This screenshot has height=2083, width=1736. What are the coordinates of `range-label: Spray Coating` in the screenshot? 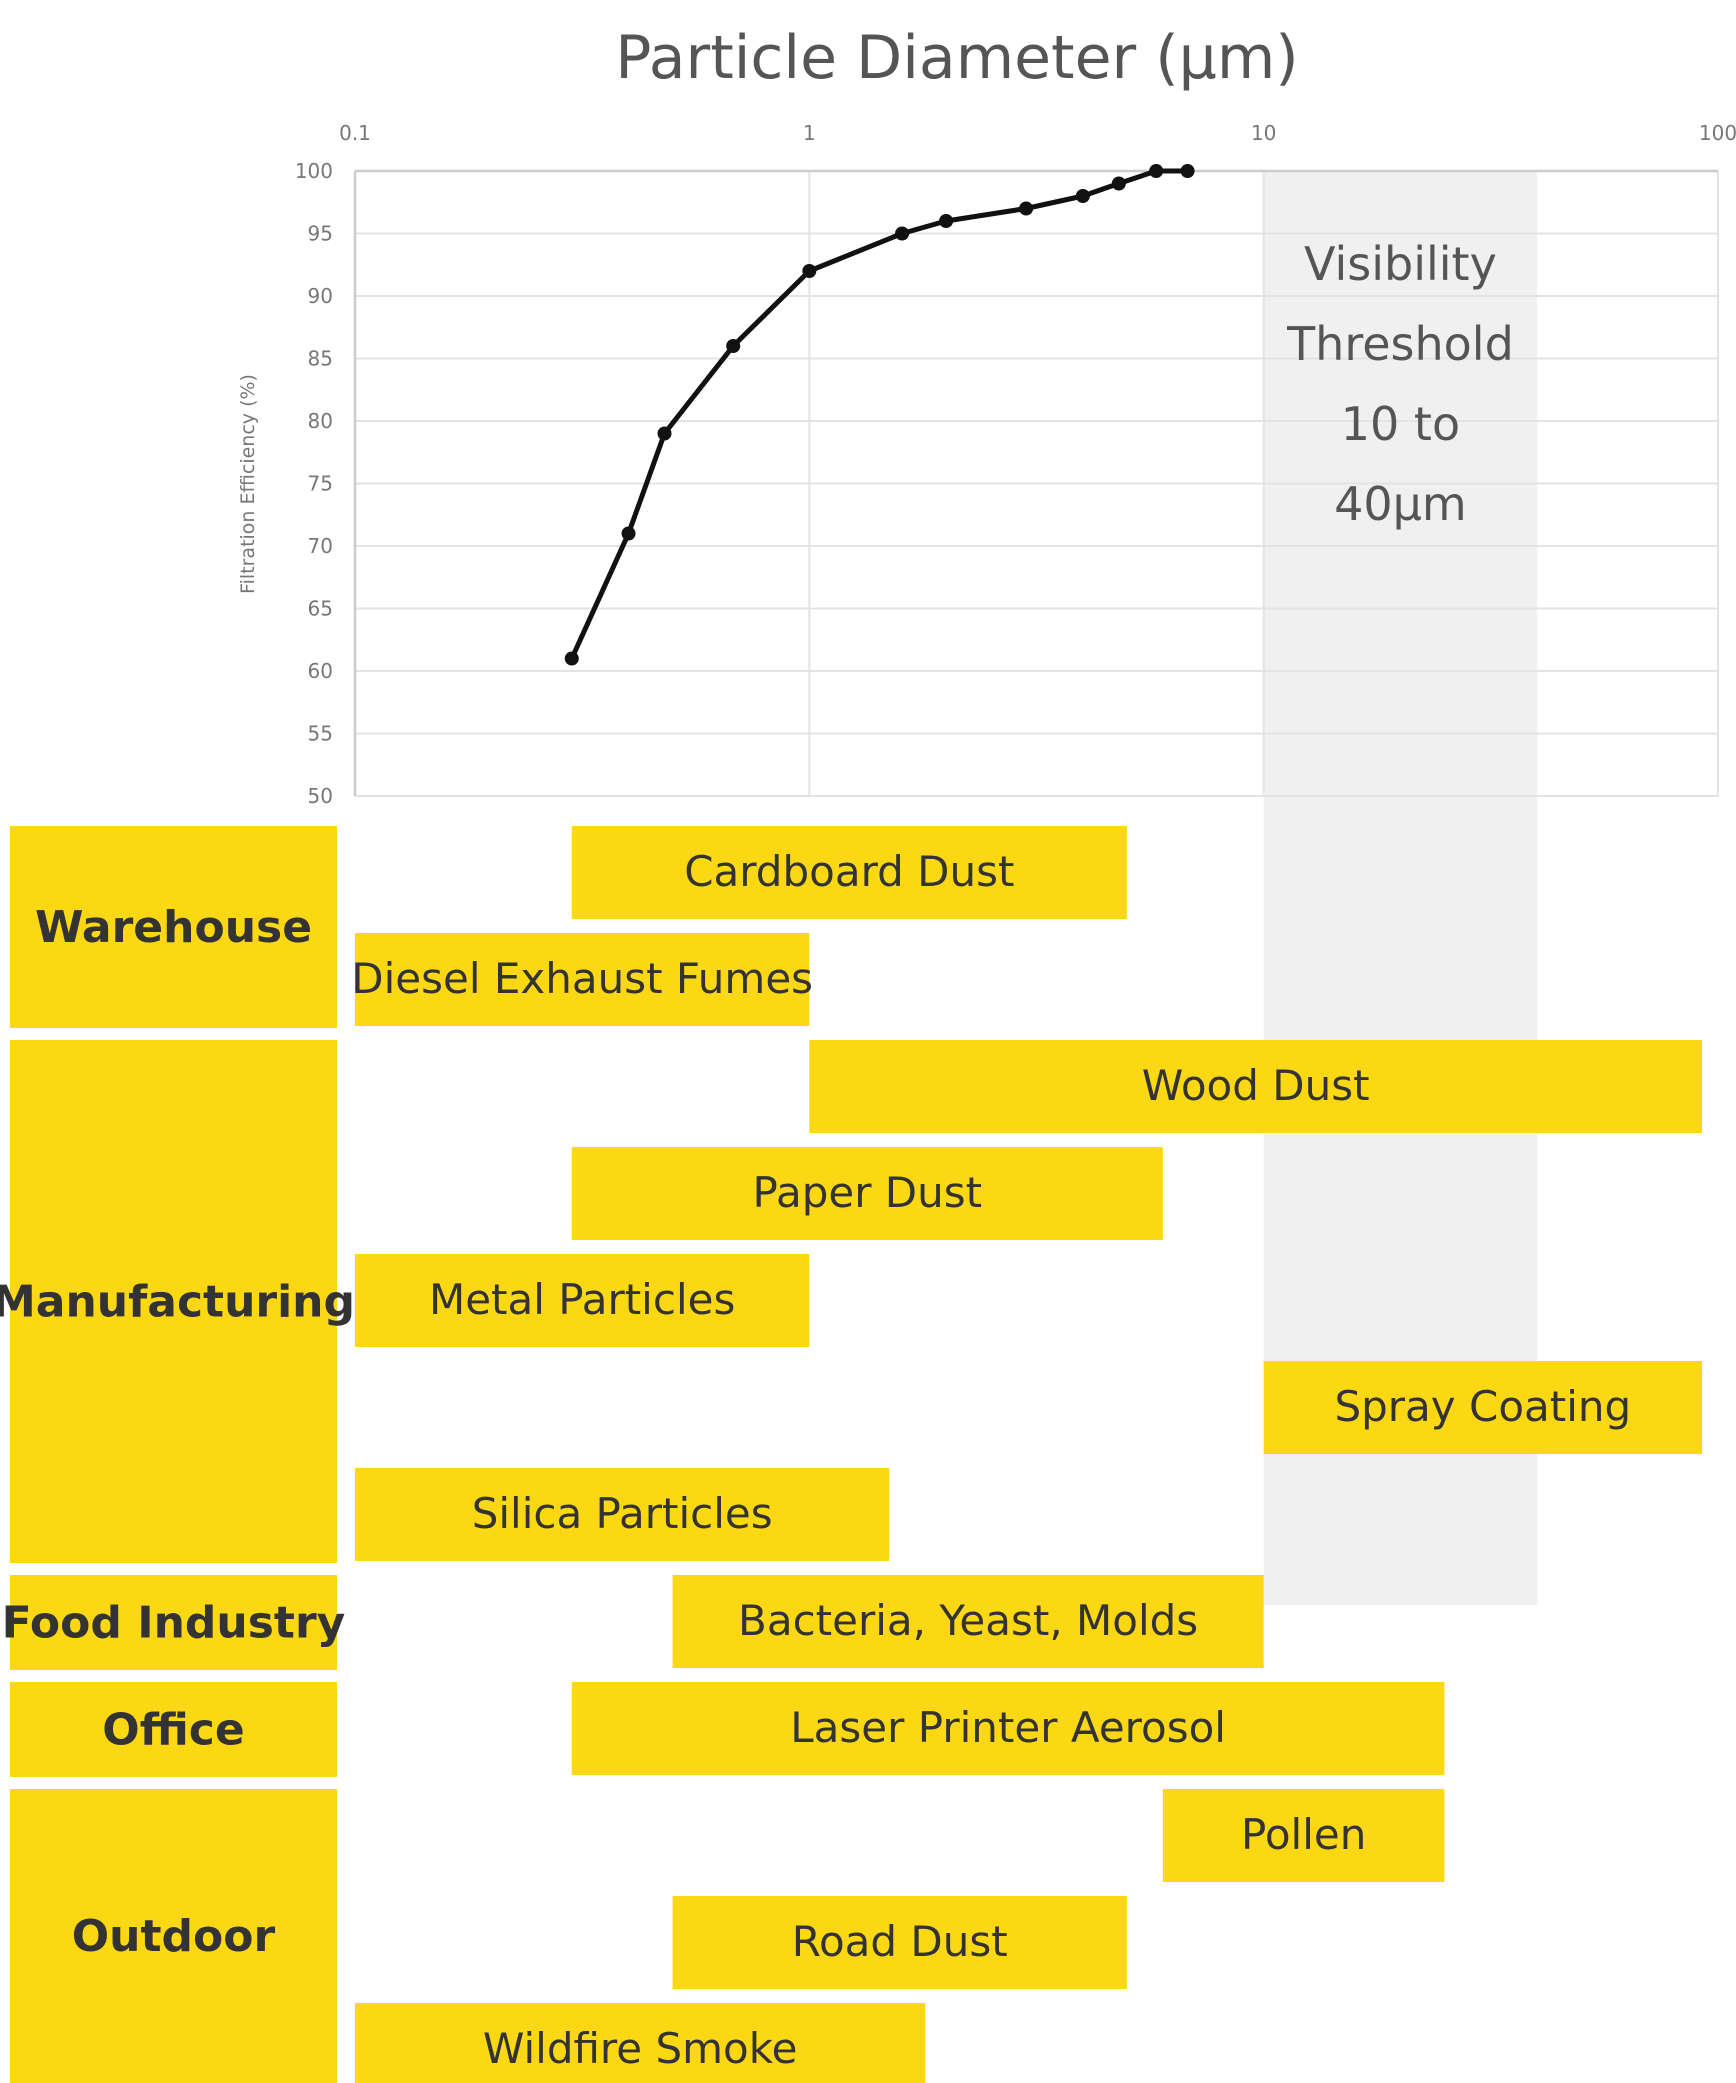 It's located at (1482, 1406).